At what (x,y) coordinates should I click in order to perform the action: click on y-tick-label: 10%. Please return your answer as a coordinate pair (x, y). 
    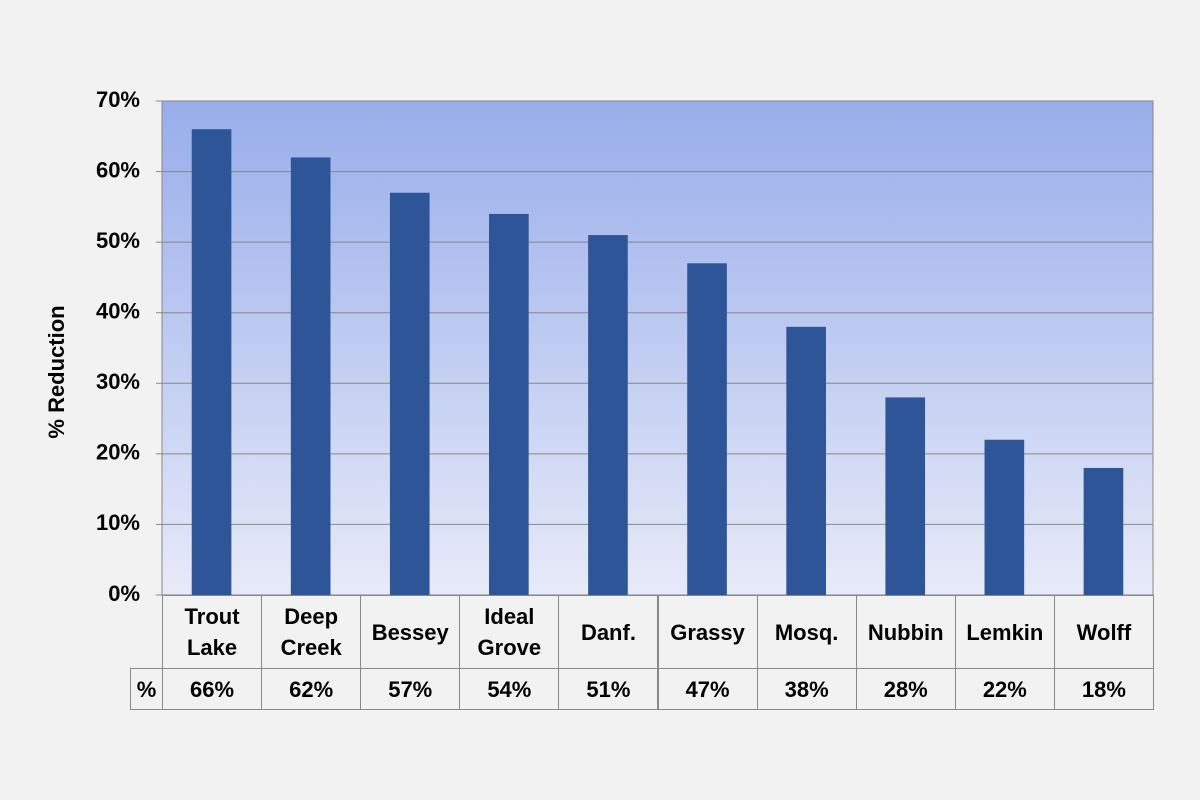
    Looking at the image, I should click on (118, 522).